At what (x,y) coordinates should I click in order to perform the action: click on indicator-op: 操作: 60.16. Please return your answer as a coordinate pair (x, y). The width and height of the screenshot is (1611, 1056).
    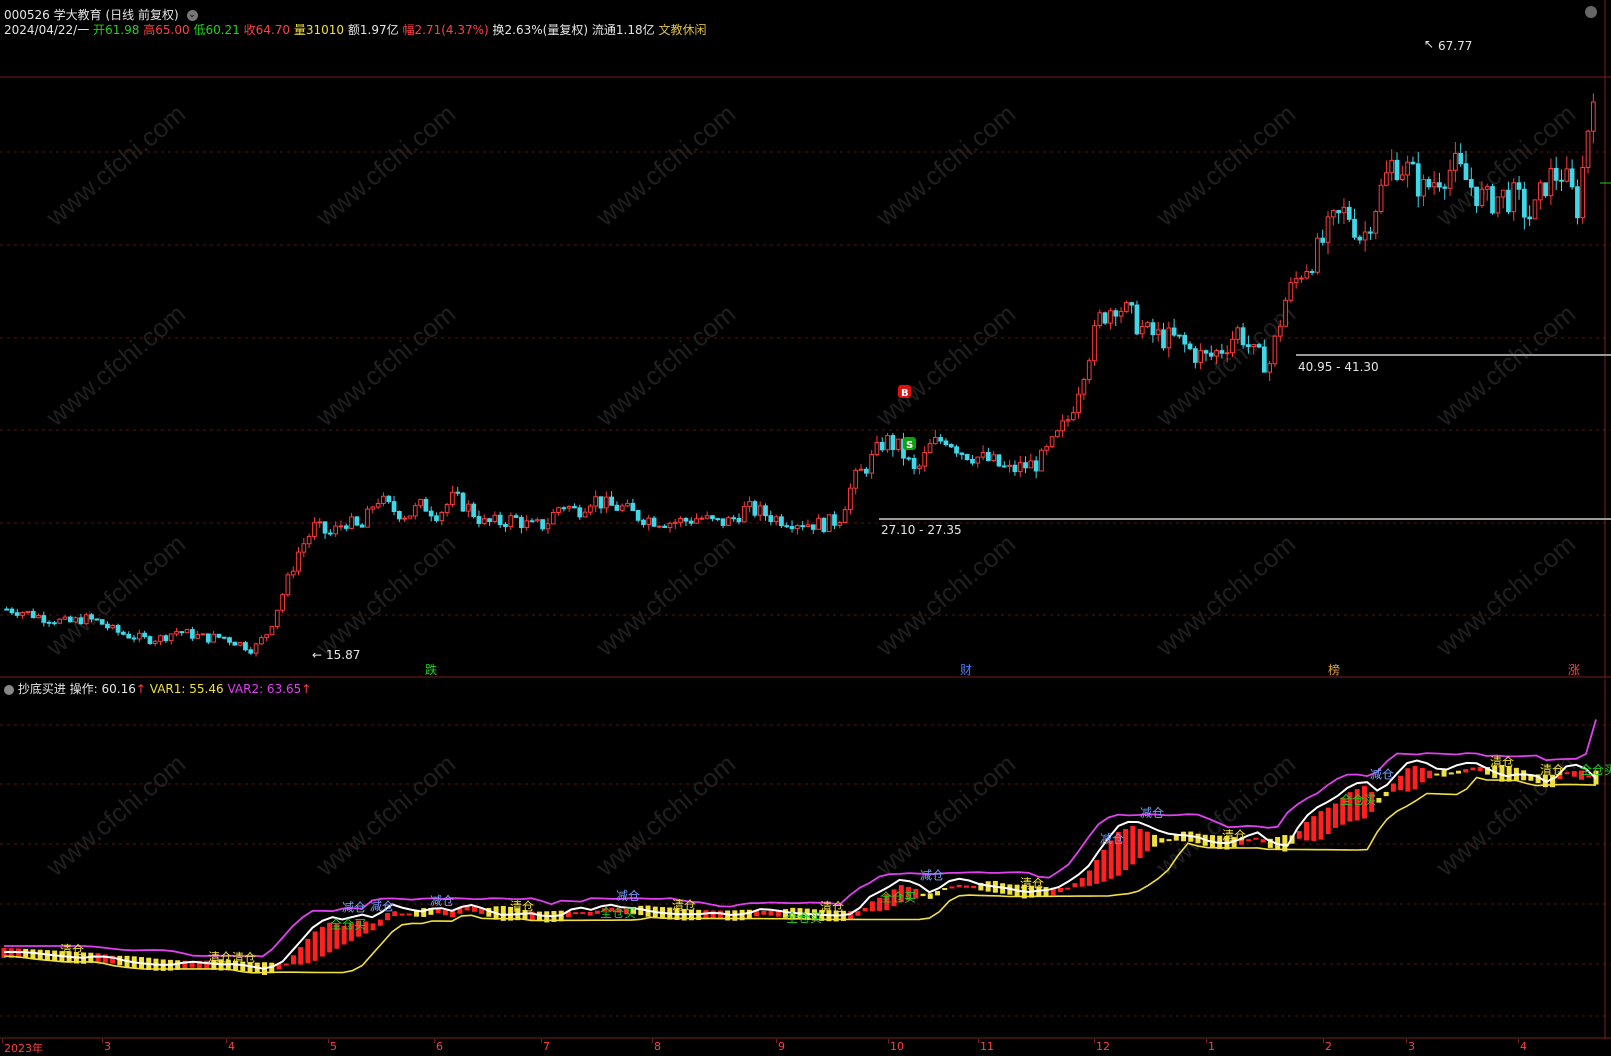
    Looking at the image, I should click on (102, 689).